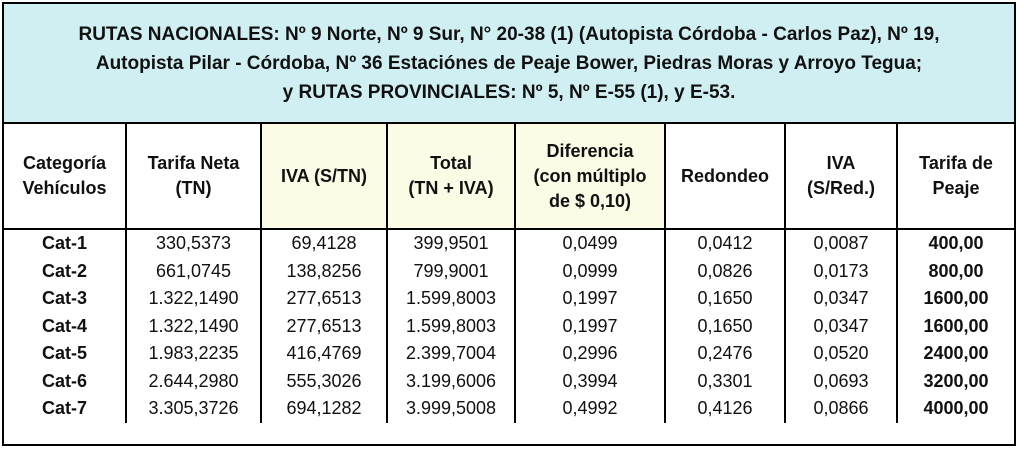 This screenshot has height=450, width=1024. Describe the element at coordinates (323, 381) in the screenshot. I see `cell-iva-tn: 555,3026` at that location.